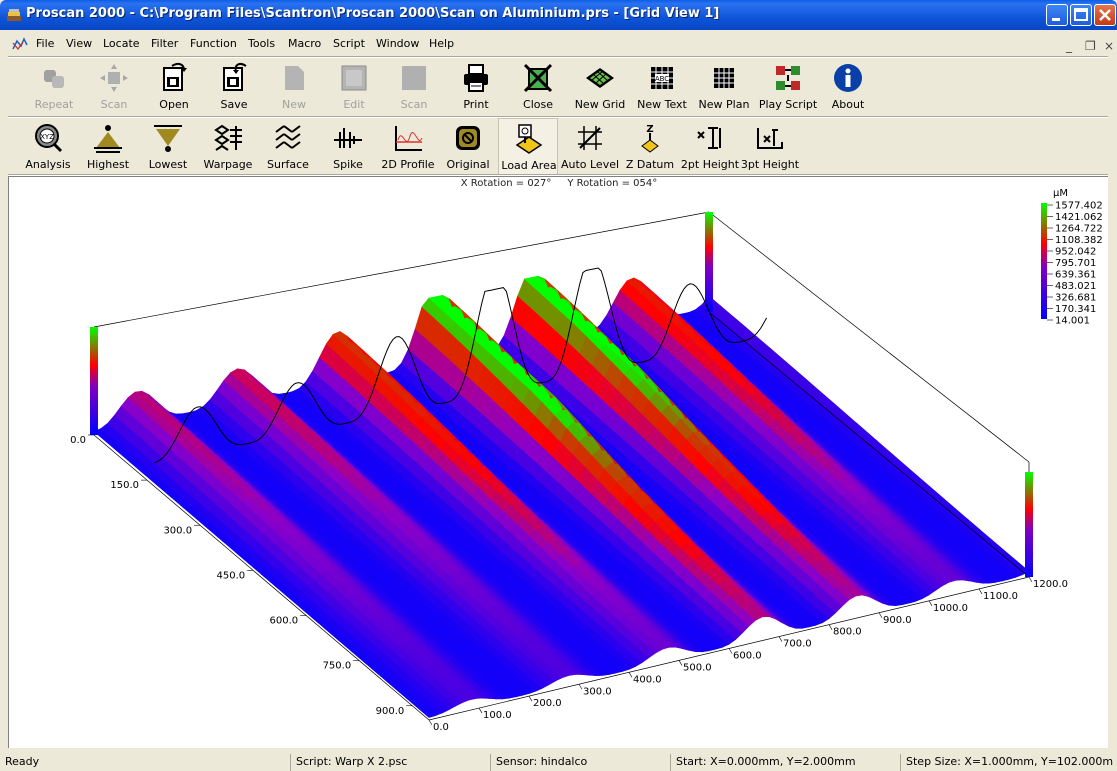  What do you see at coordinates (1079, 217) in the screenshot?
I see `legend-value: 1421.062` at bounding box center [1079, 217].